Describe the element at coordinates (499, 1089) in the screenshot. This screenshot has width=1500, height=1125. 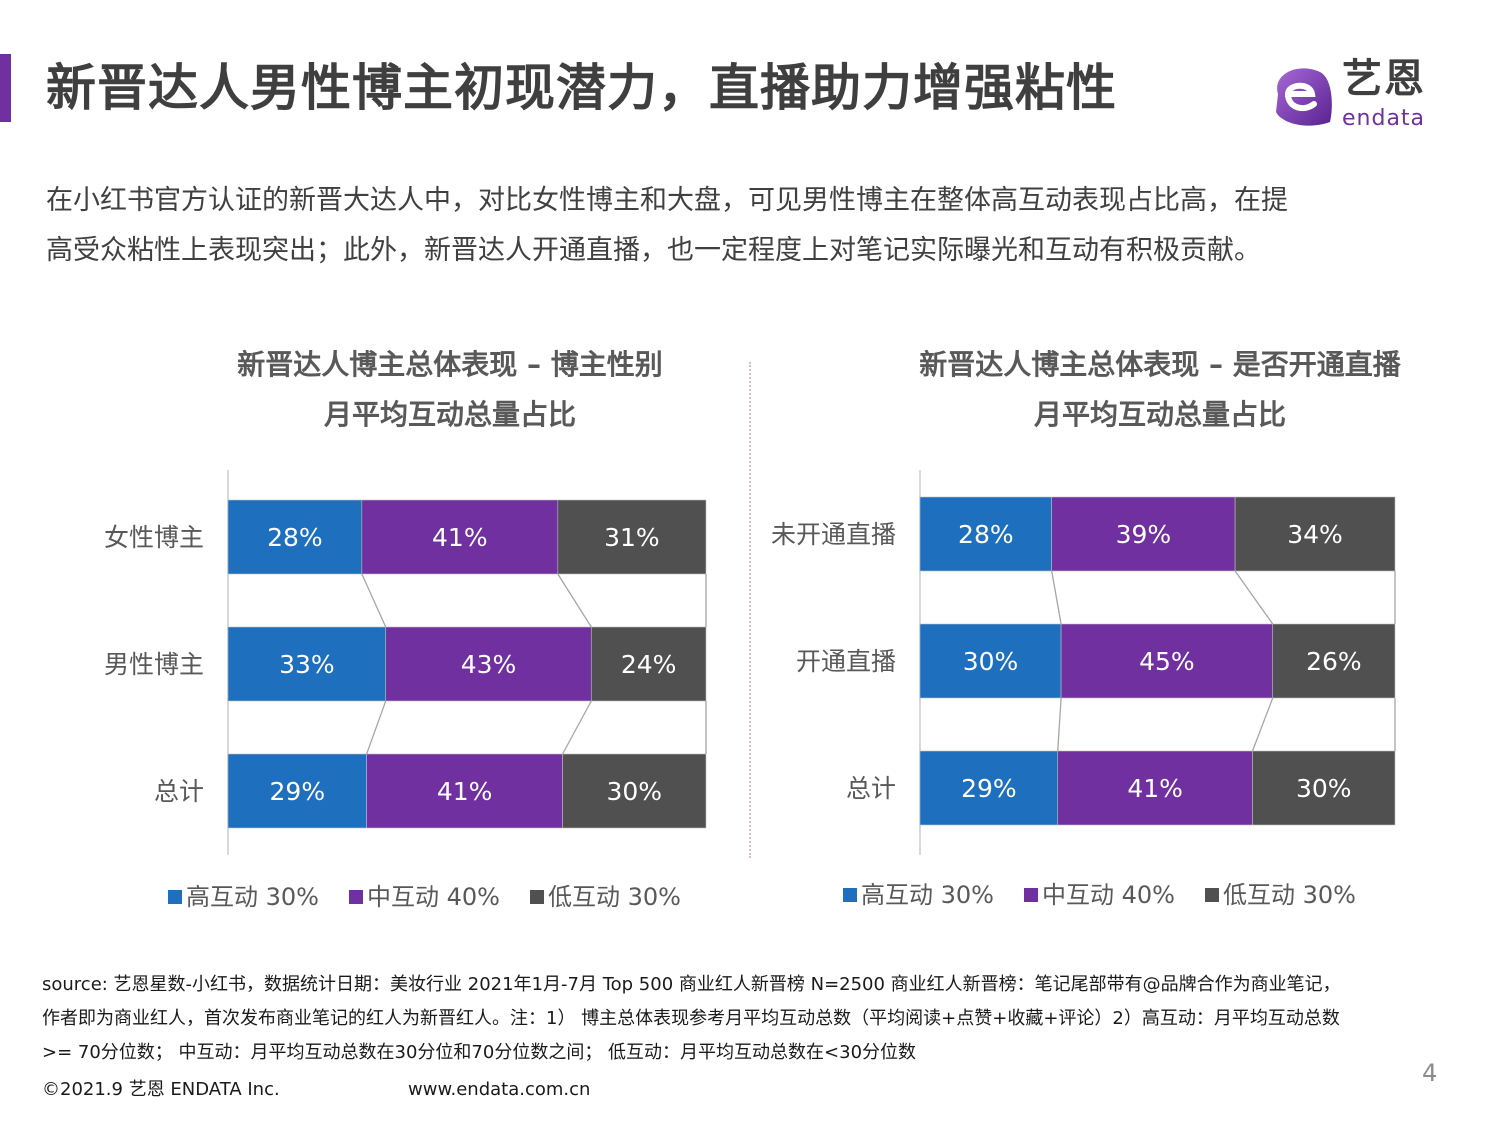
I see `website-link: www.endata.com.cn` at that location.